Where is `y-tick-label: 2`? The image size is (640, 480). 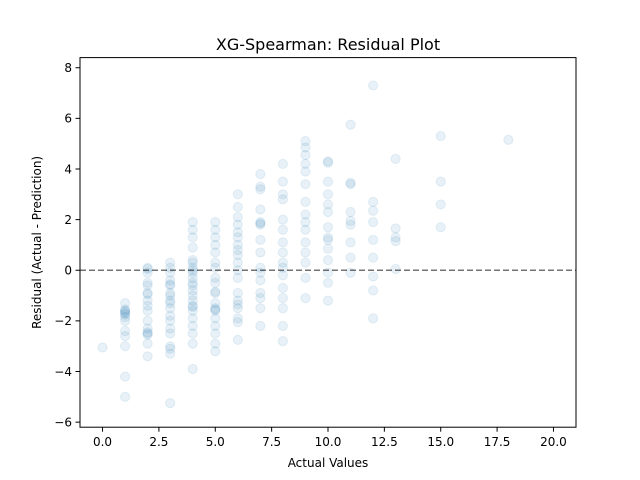
y-tick-label: 2 is located at coordinates (68, 220).